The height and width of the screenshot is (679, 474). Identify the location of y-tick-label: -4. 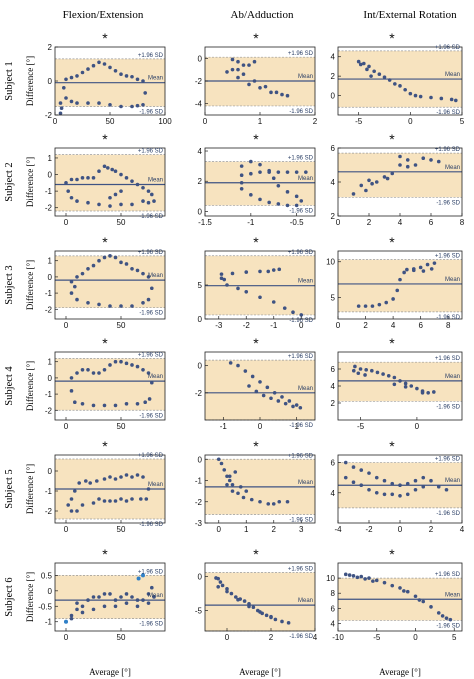
(199, 104).